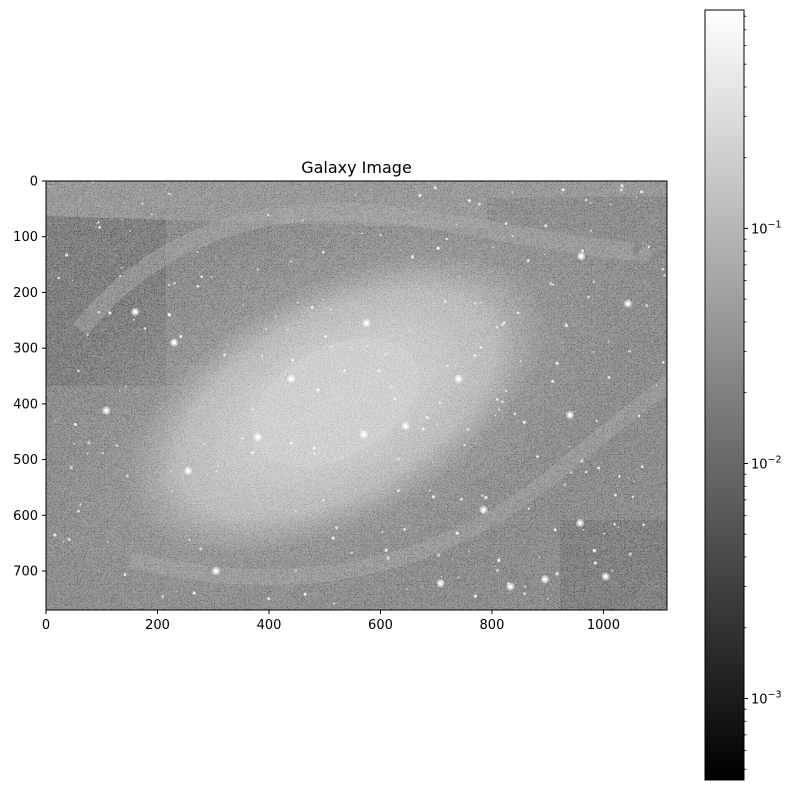  What do you see at coordinates (269, 625) in the screenshot?
I see `x-tick-label: 400` at bounding box center [269, 625].